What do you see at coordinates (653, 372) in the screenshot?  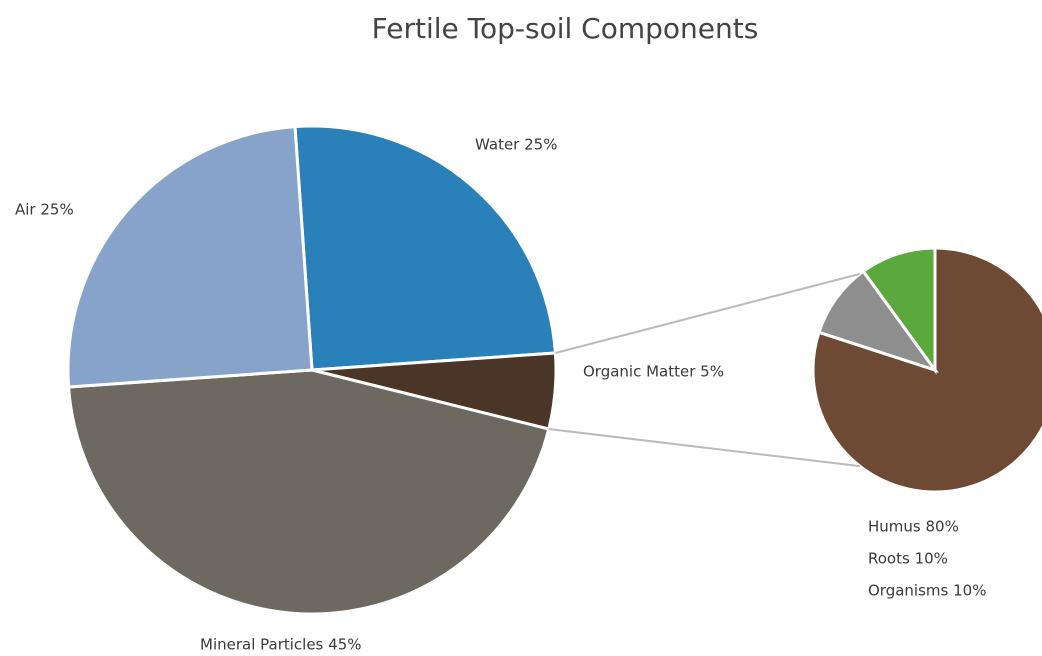 I see `data-label: Organic Matter 5%` at bounding box center [653, 372].